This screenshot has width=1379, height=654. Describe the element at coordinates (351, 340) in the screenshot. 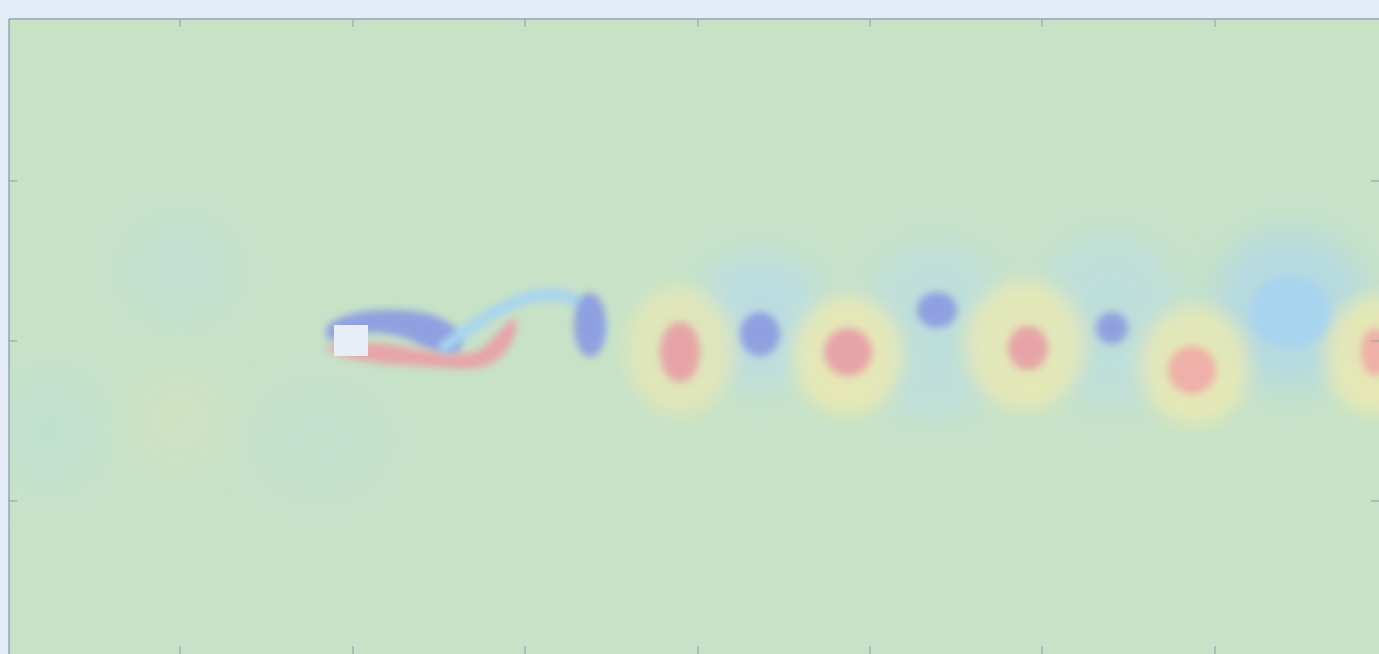

I see `square-obstacle` at that location.